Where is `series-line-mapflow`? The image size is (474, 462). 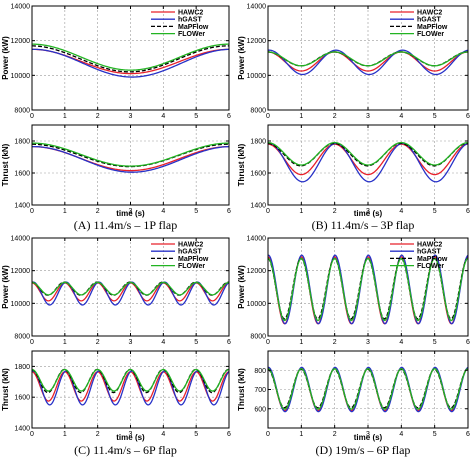 series-line-mapflow is located at coordinates (130, 59).